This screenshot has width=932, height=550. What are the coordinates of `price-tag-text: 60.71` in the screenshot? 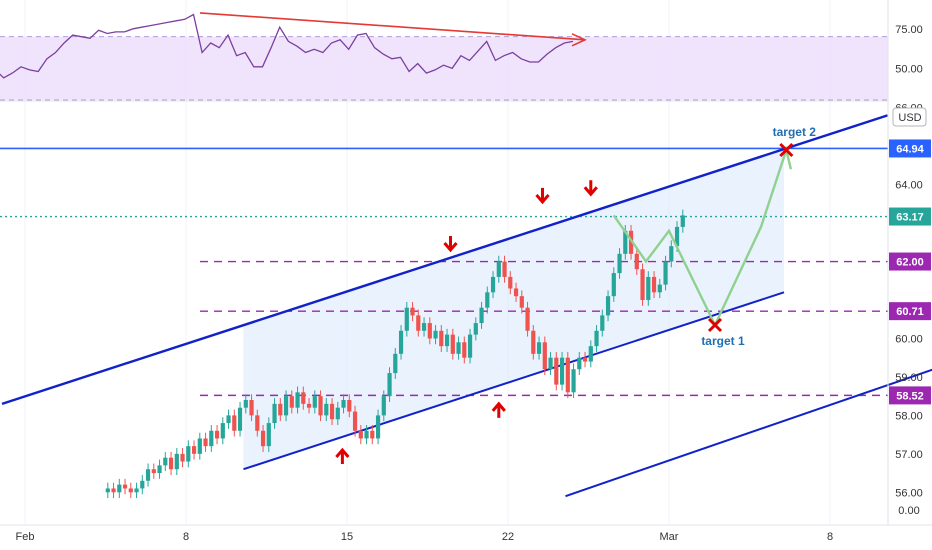 It's located at (910, 312).